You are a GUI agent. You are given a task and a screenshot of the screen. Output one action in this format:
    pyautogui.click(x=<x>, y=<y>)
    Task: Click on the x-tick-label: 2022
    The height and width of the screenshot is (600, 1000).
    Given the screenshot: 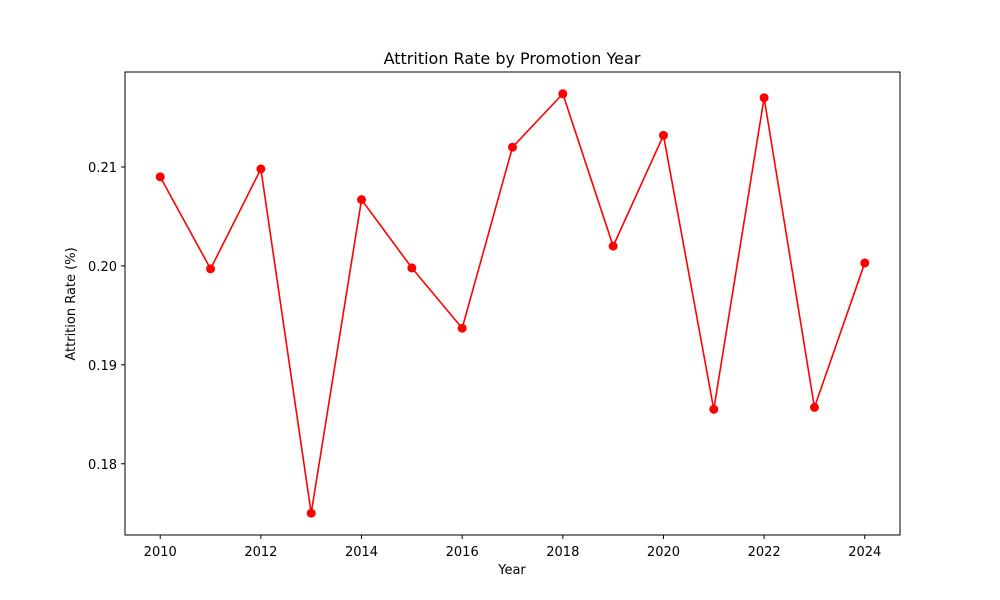 What is the action you would take?
    pyautogui.click(x=764, y=552)
    